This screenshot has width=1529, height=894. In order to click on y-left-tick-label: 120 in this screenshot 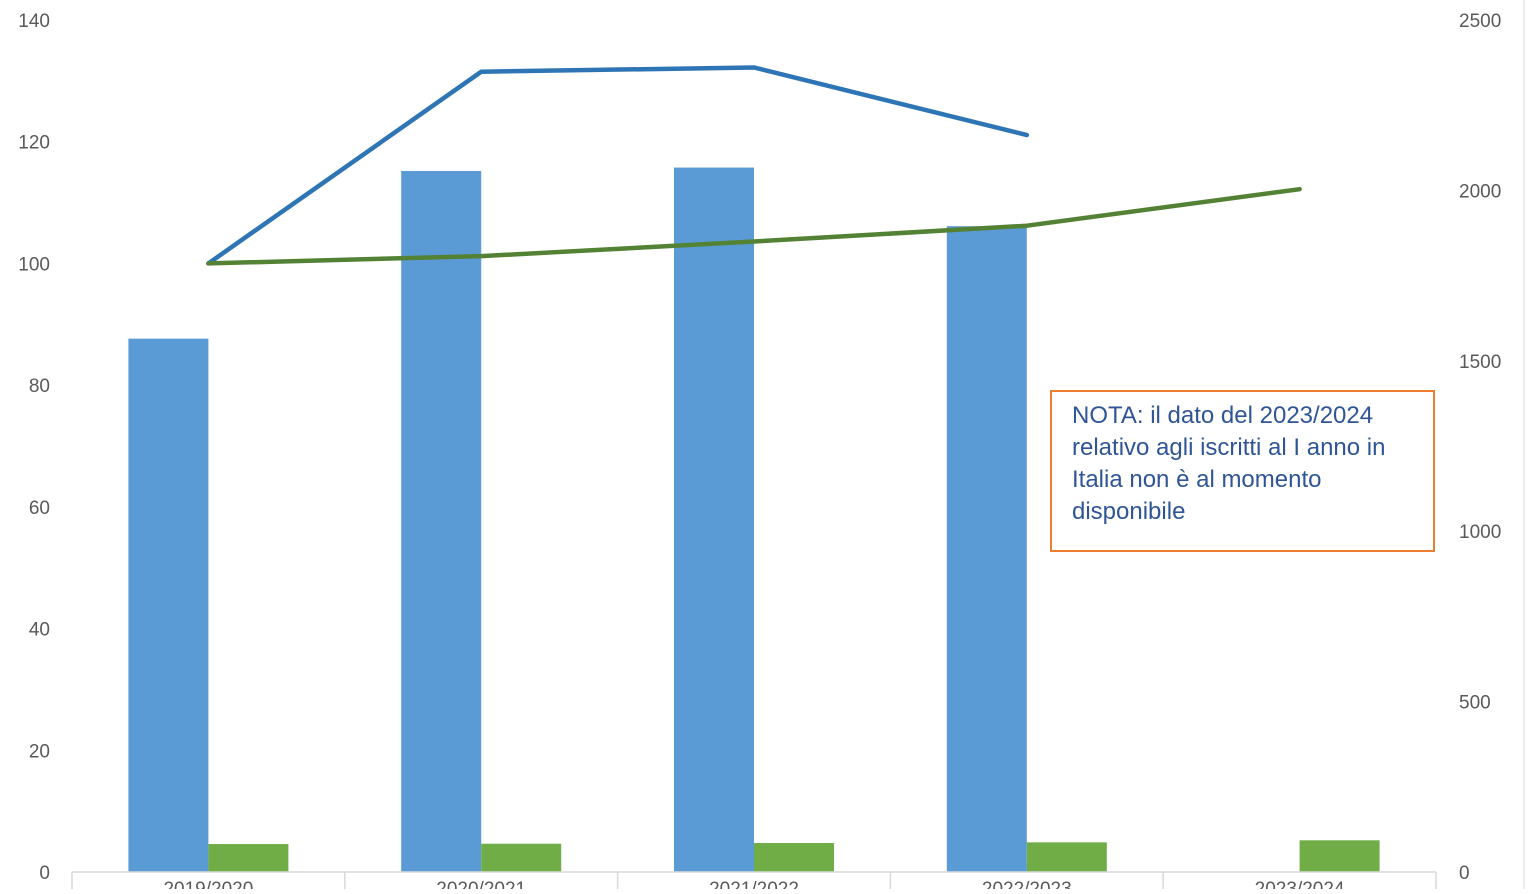, I will do `click(34, 143)`.